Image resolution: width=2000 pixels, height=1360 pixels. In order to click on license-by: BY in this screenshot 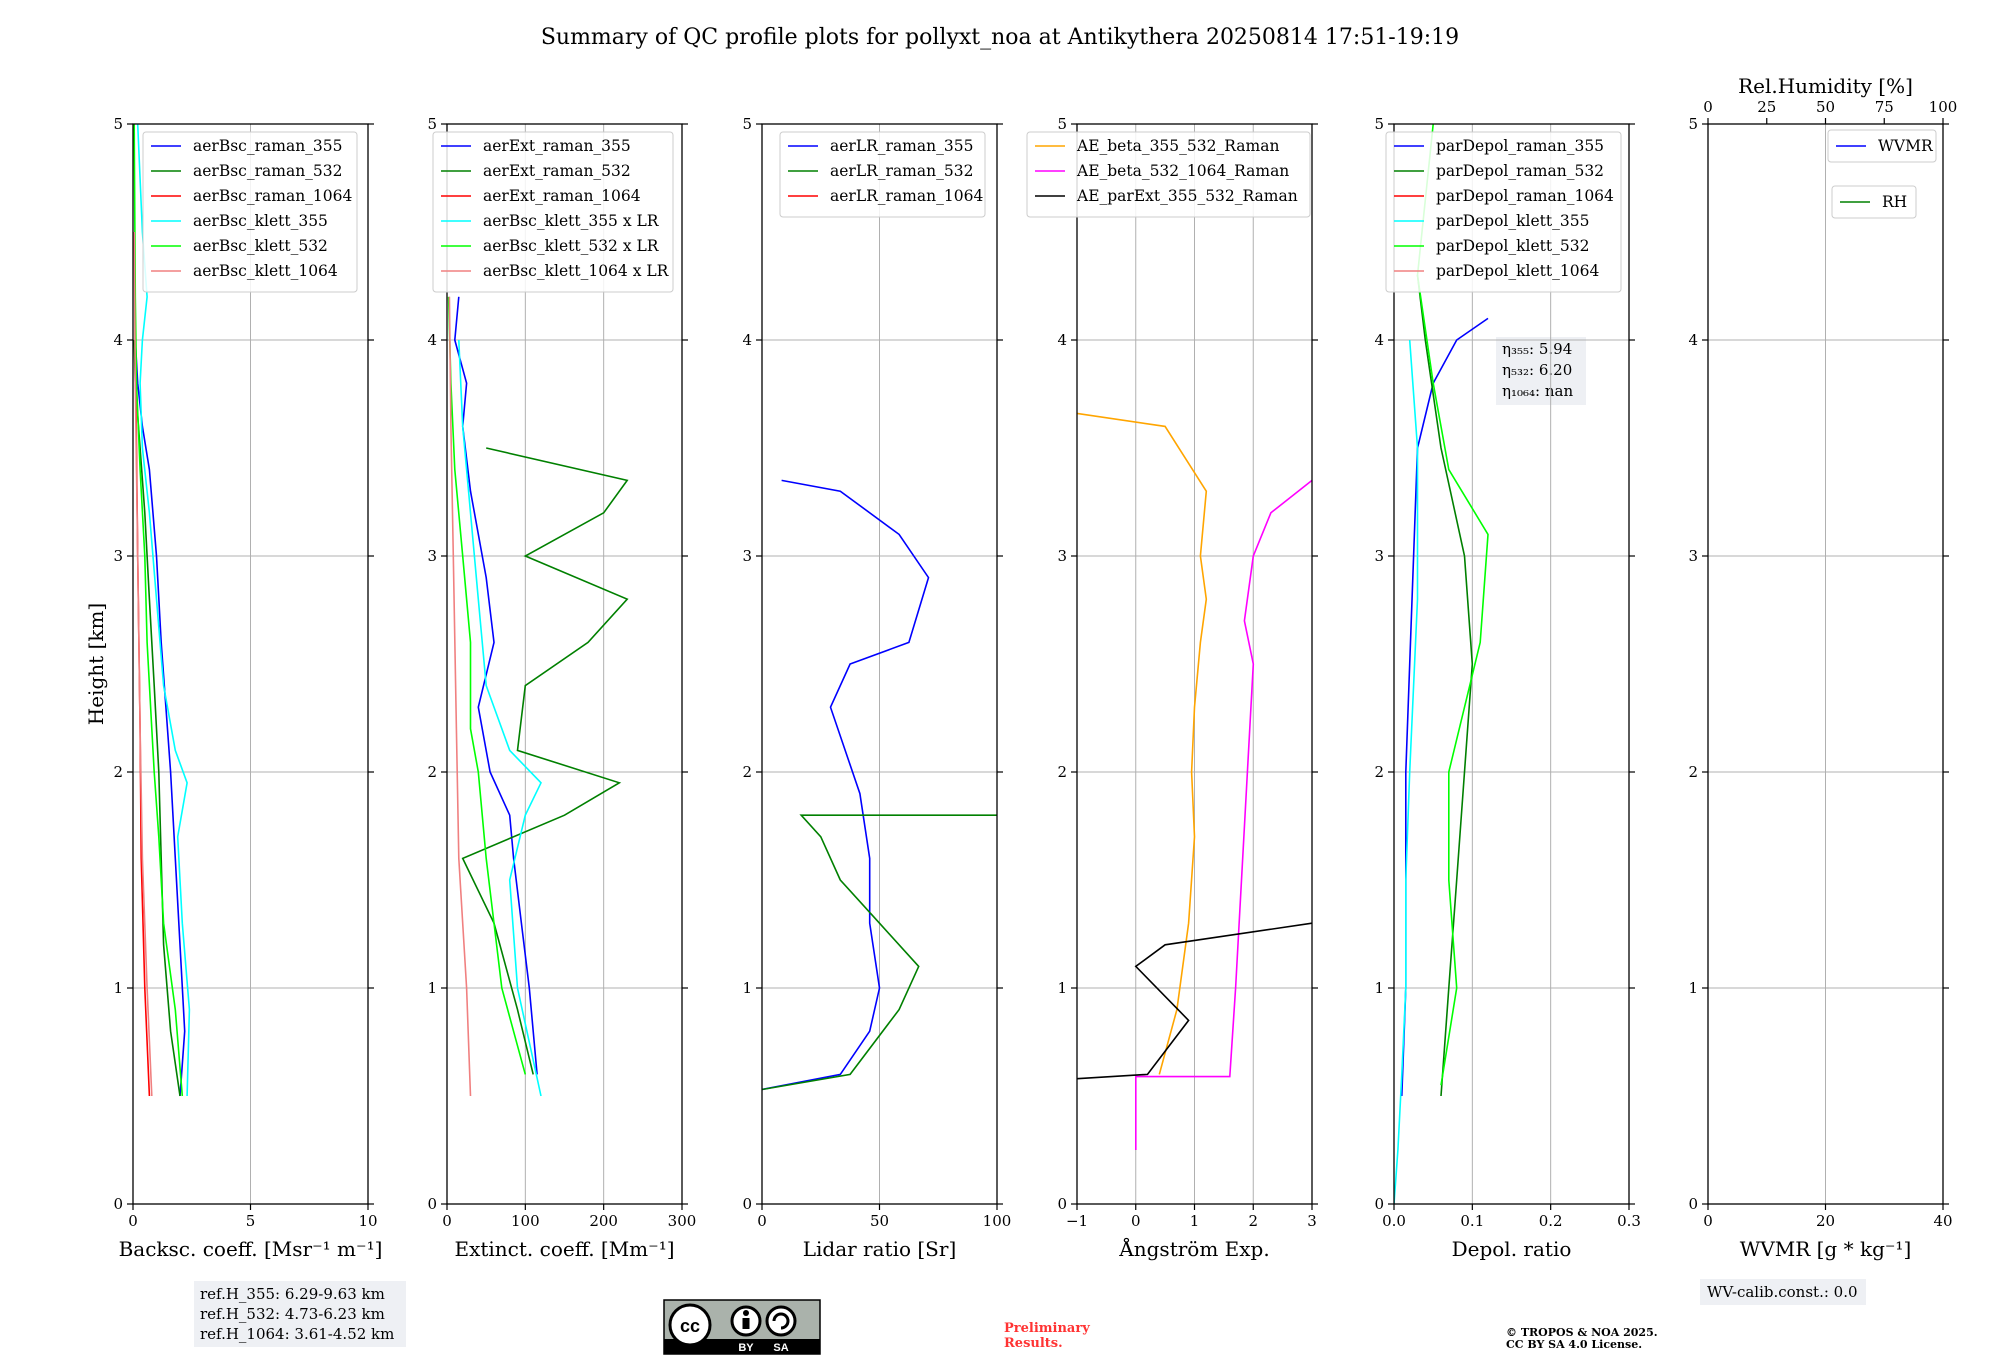, I will do `click(746, 1348)`.